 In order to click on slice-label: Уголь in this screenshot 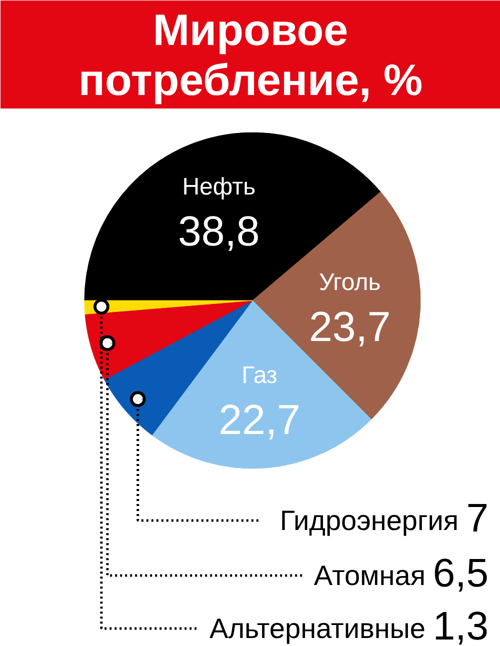, I will do `click(349, 282)`.